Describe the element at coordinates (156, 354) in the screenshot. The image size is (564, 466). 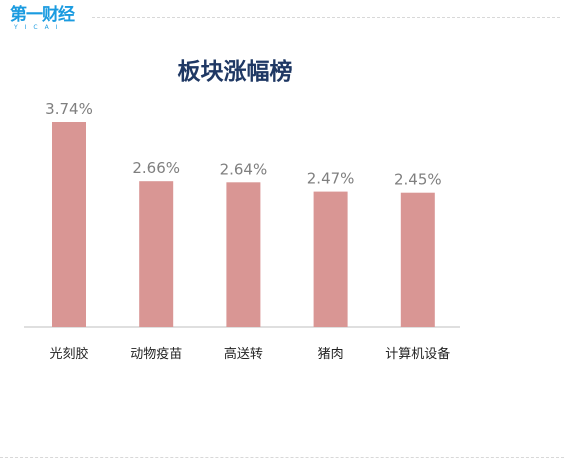
I see `category-label-1: 动物疫苗` at that location.